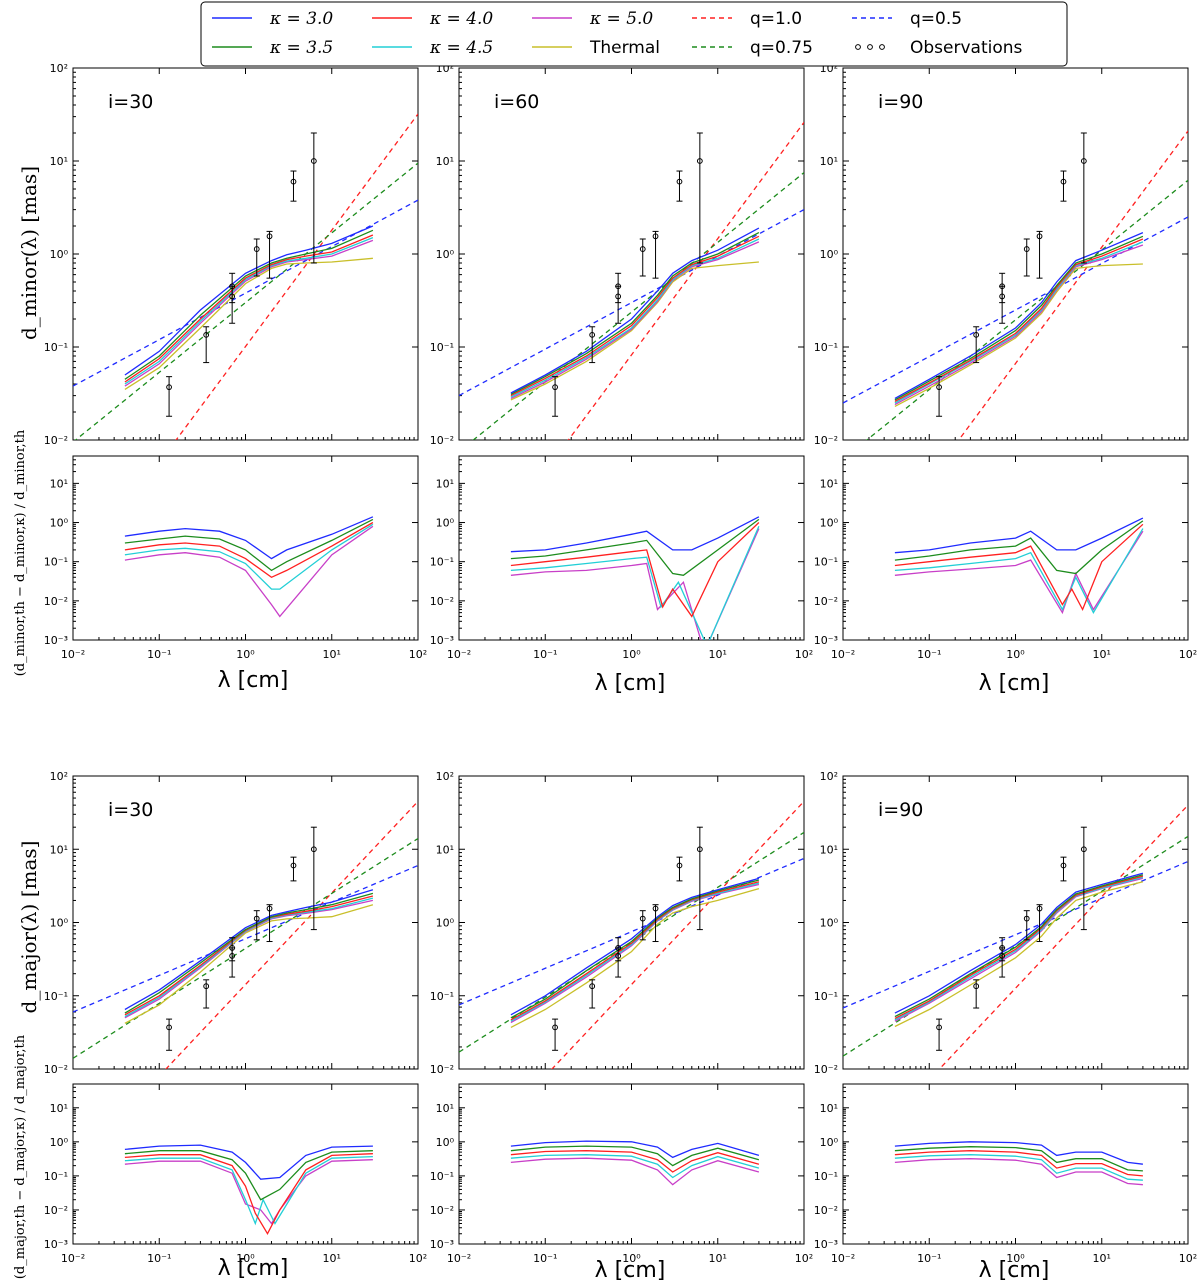 The width and height of the screenshot is (1200, 1283). I want to click on minor-i60-size-frame, so click(631, 254).